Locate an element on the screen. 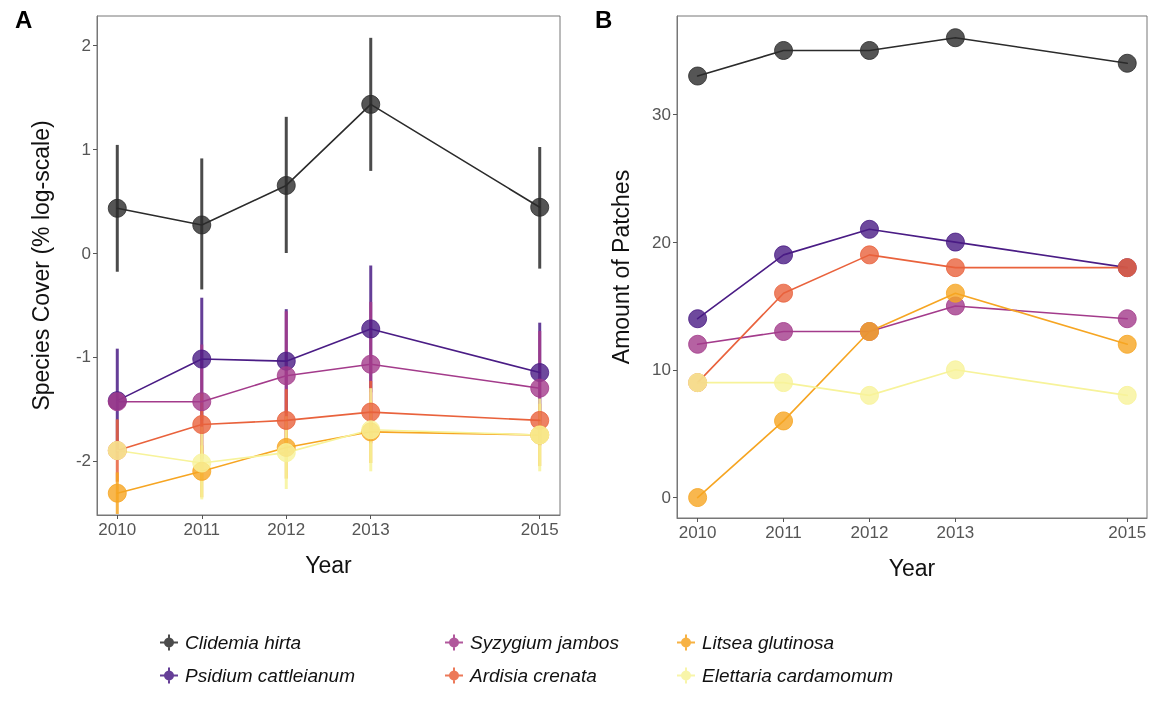  legend-label: Psidium cattleianum is located at coordinates (270, 675).